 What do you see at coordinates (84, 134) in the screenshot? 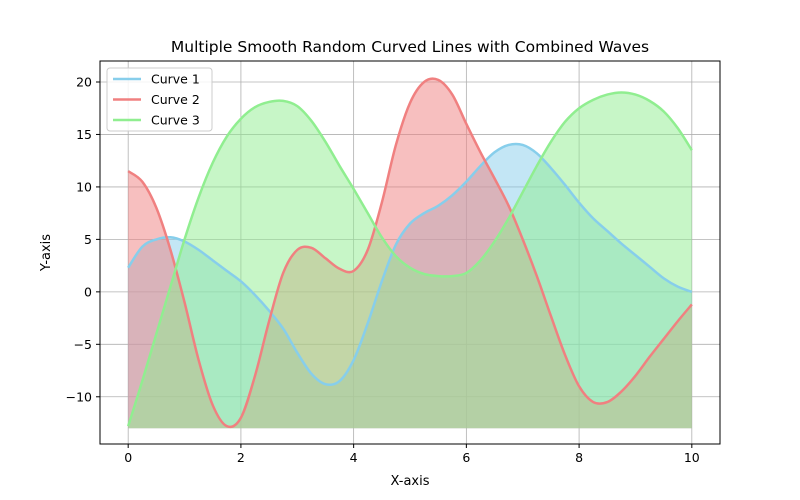
I see `y-tick-label: 15` at bounding box center [84, 134].